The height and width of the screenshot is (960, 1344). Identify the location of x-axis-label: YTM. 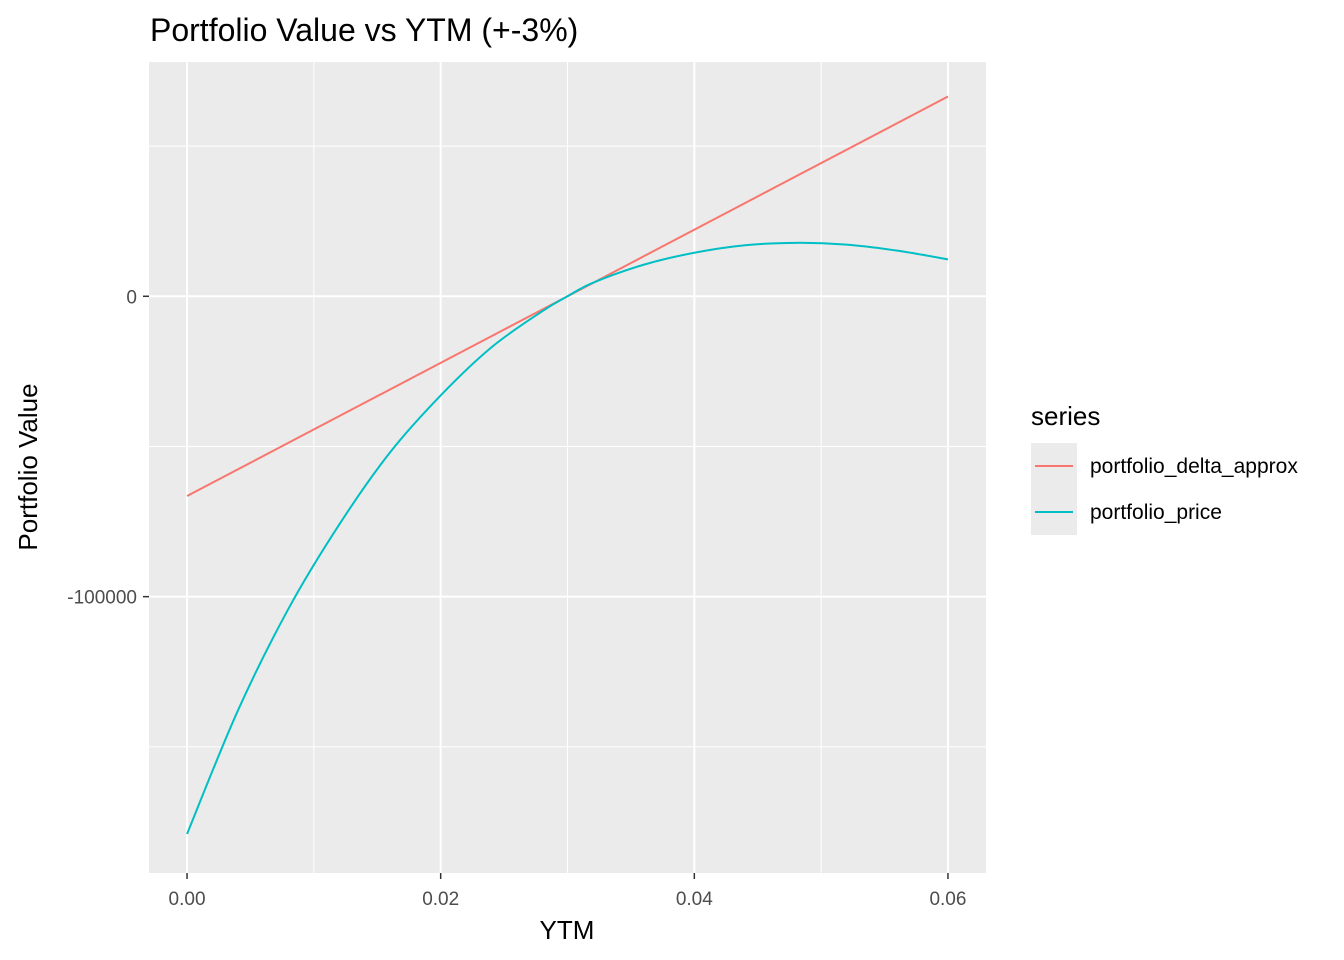
(567, 930).